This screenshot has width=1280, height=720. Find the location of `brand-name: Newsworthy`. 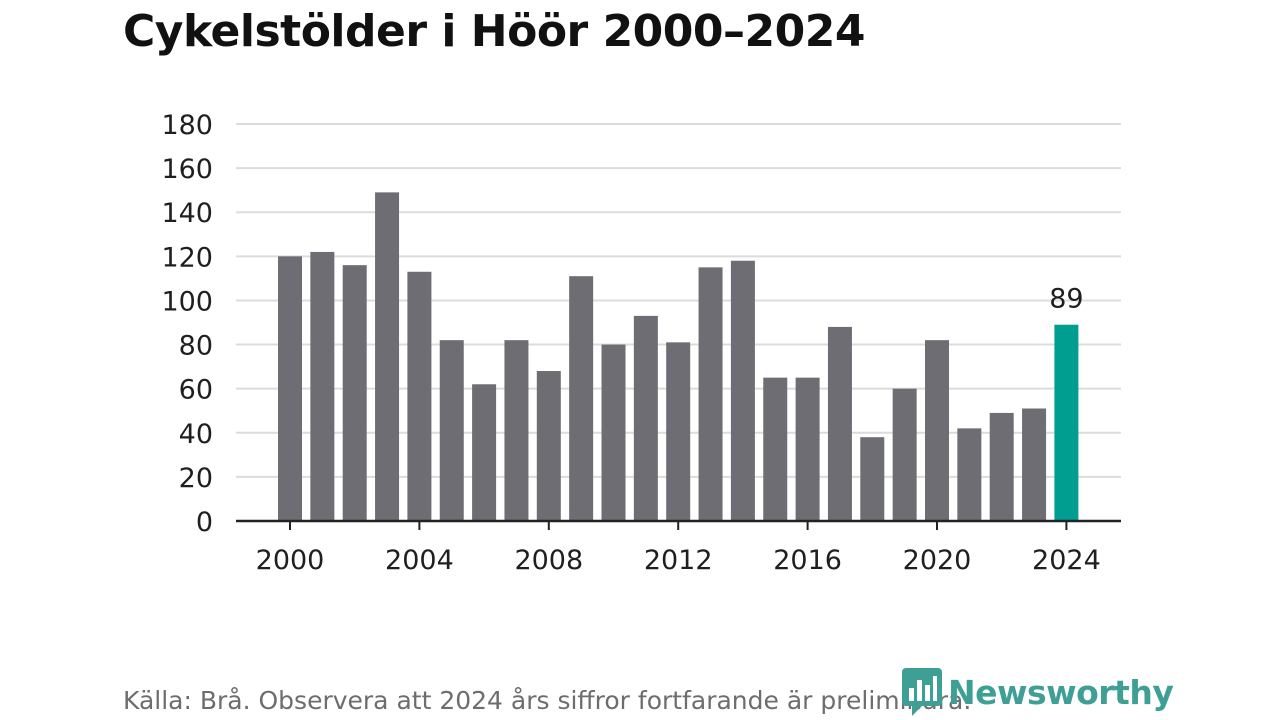

brand-name: Newsworthy is located at coordinates (1061, 692).